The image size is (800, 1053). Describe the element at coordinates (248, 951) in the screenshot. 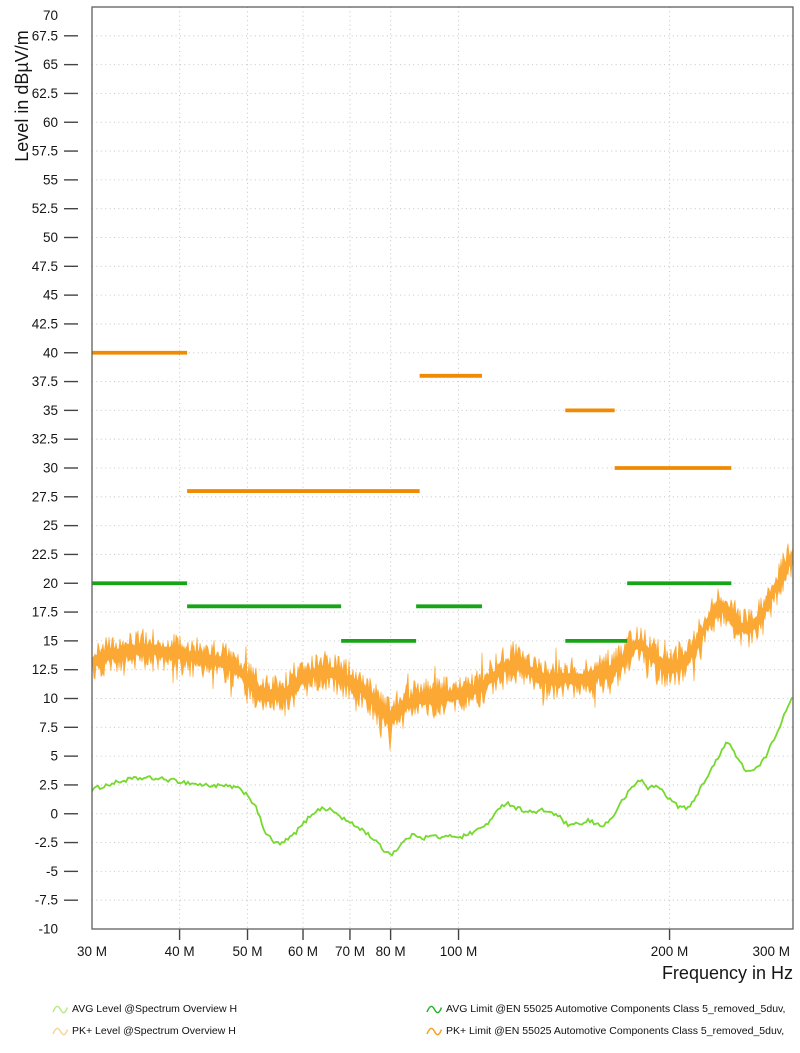

I see `x-tick-label: 50 M` at that location.